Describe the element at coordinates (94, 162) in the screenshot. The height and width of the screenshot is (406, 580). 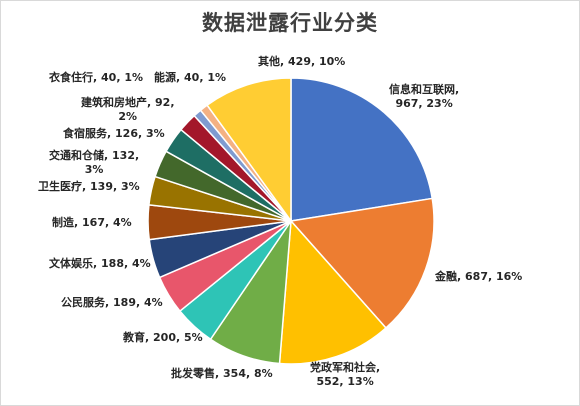
I see `data-label: 交通和仓储, 132, 3%` at that location.